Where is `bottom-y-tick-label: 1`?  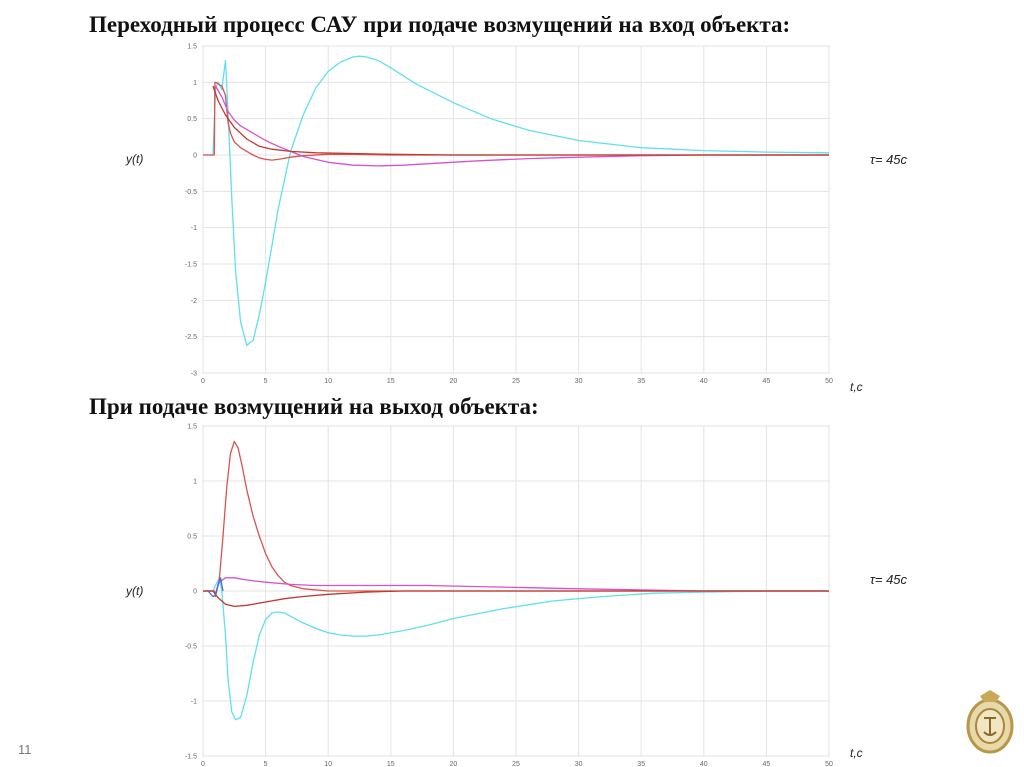
bottom-y-tick-label: 1 is located at coordinates (195, 482).